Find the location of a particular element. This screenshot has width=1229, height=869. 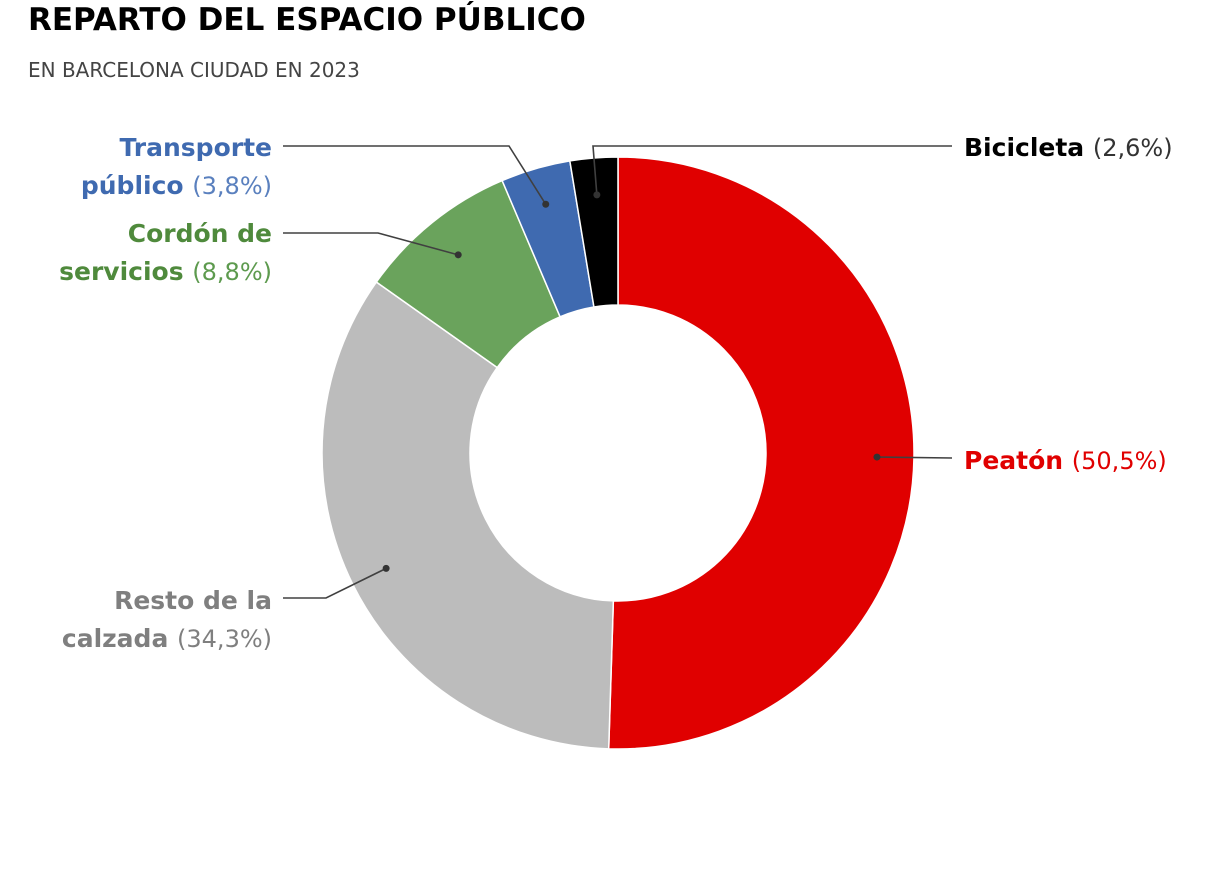

slice-name-2-line-1: Resto de la is located at coordinates (193, 600).